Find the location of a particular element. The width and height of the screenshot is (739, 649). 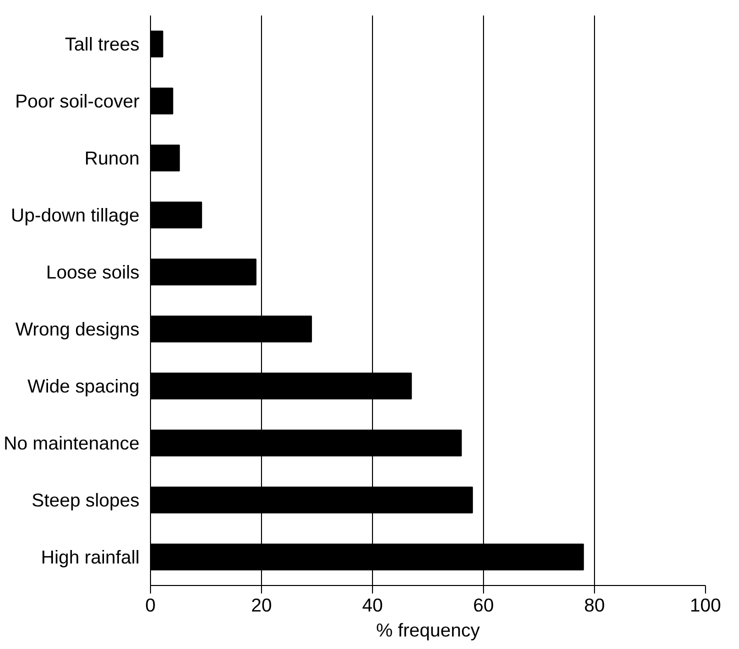

y-tick-label: Up-down tillage is located at coordinates (75, 215).